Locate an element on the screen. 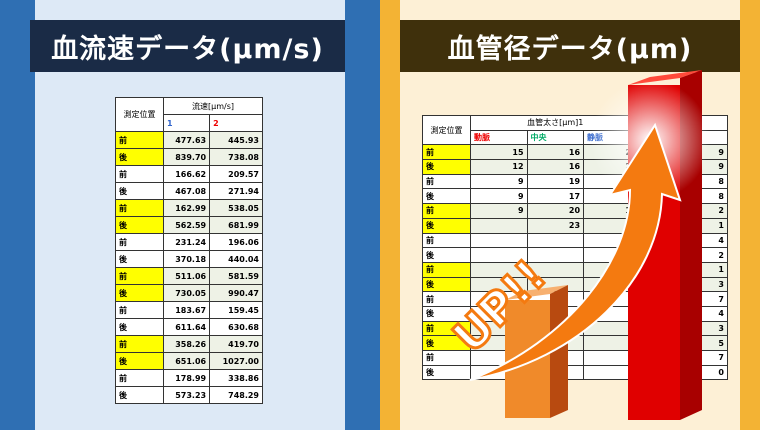  value-cell: 5 is located at coordinates (712, 343).